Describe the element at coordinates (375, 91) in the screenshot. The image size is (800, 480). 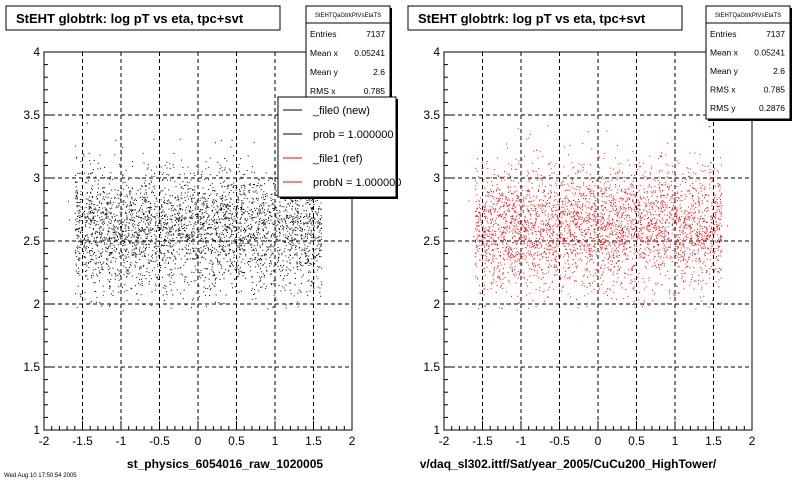
I see `stats-value: 0.785` at that location.